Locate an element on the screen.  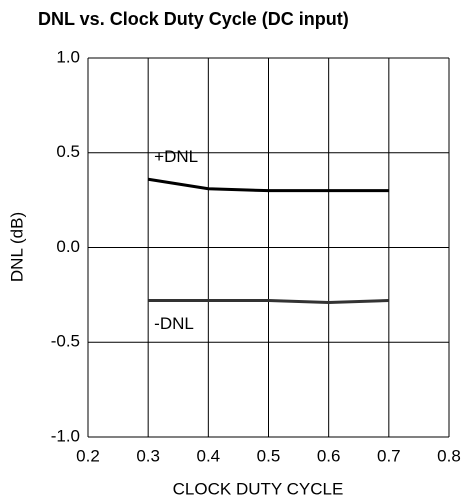
x-tick-label: 0.5 is located at coordinates (269, 455).